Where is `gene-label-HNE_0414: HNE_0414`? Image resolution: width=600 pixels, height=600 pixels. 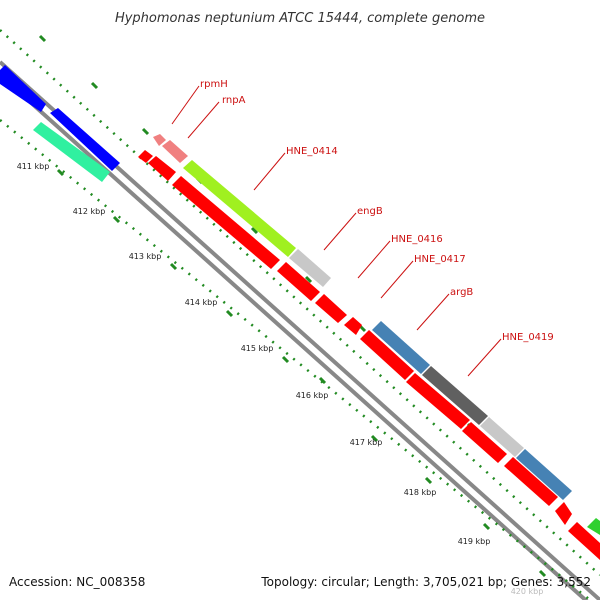
gene-label-HNE_0414: HNE_0414 is located at coordinates (312, 151).